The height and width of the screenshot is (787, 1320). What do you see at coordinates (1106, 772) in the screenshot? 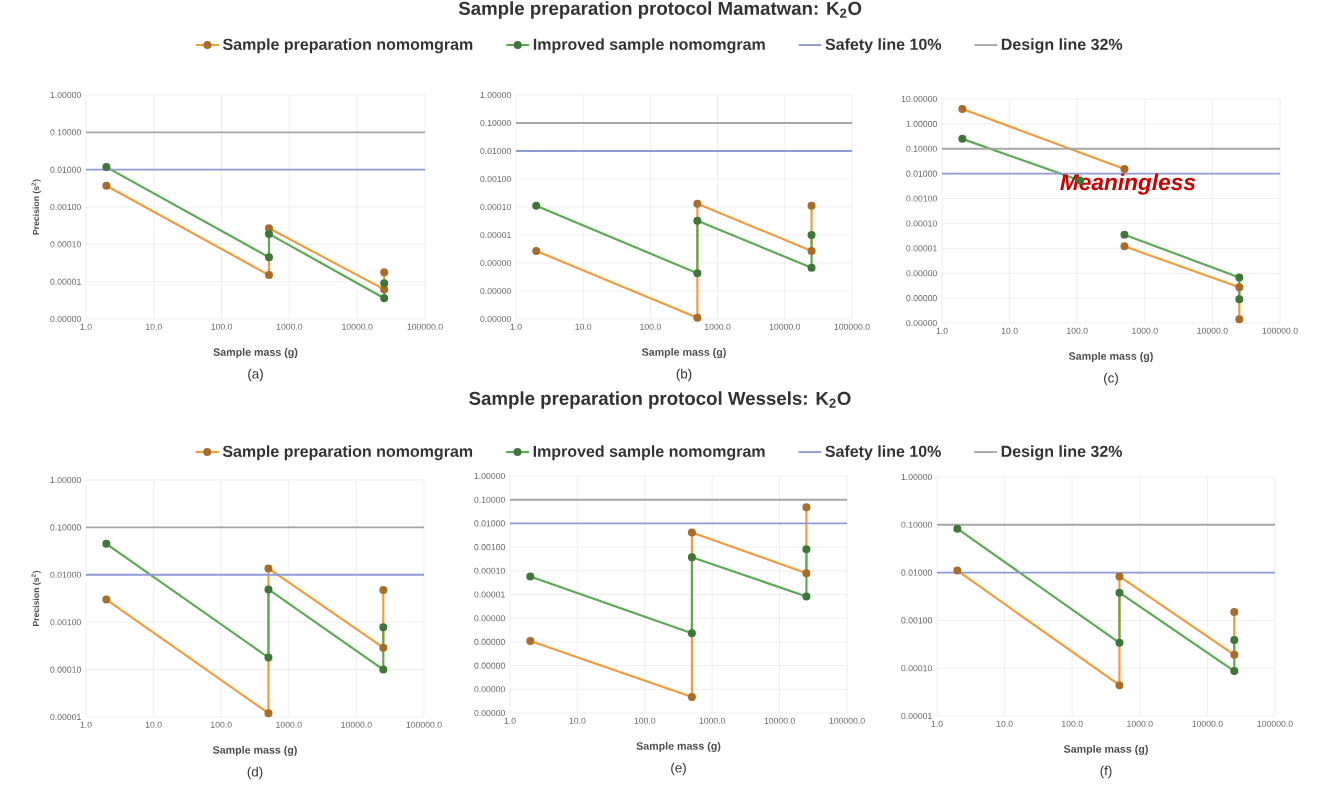
I see `text: (f)` at bounding box center [1106, 772].